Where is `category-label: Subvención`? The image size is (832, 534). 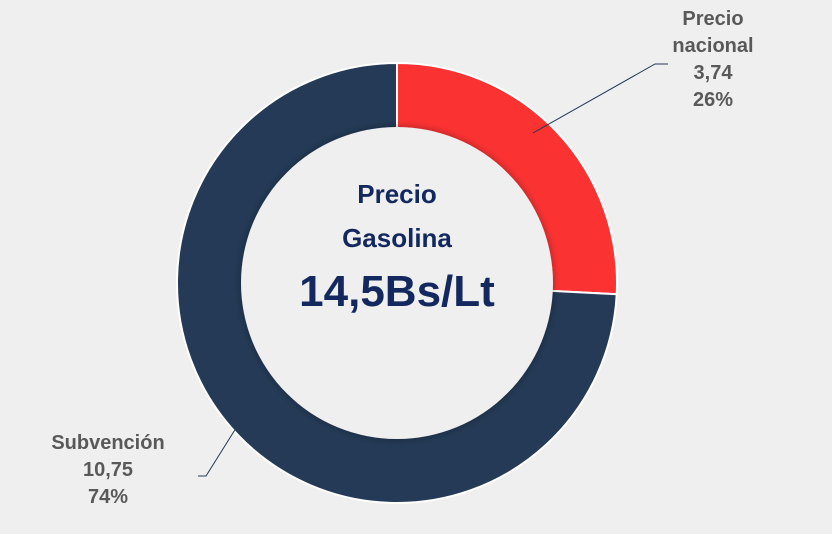
category-label: Subvención is located at coordinates (108, 443).